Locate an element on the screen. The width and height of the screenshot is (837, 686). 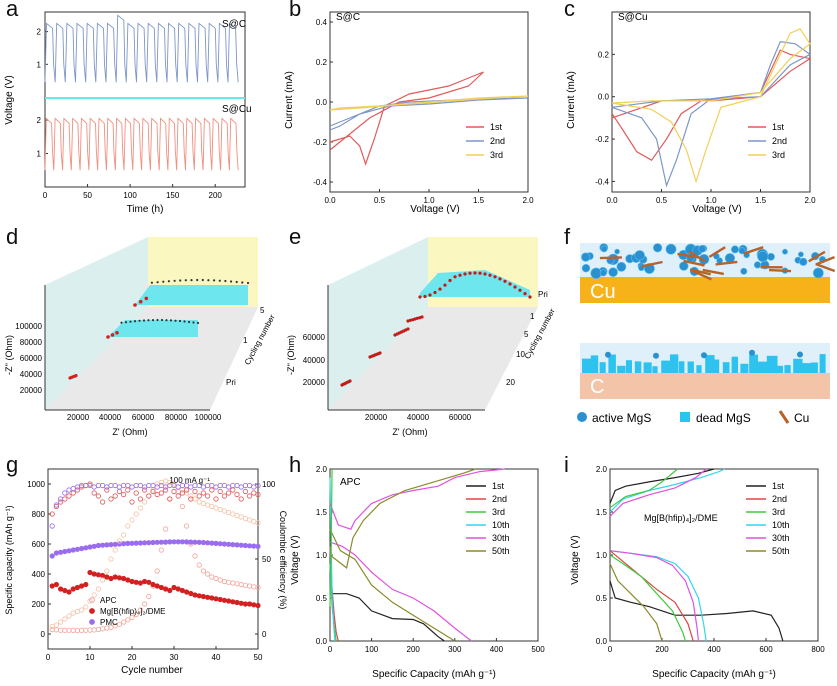
h-xtick-label-1: 100 is located at coordinates (372, 649).